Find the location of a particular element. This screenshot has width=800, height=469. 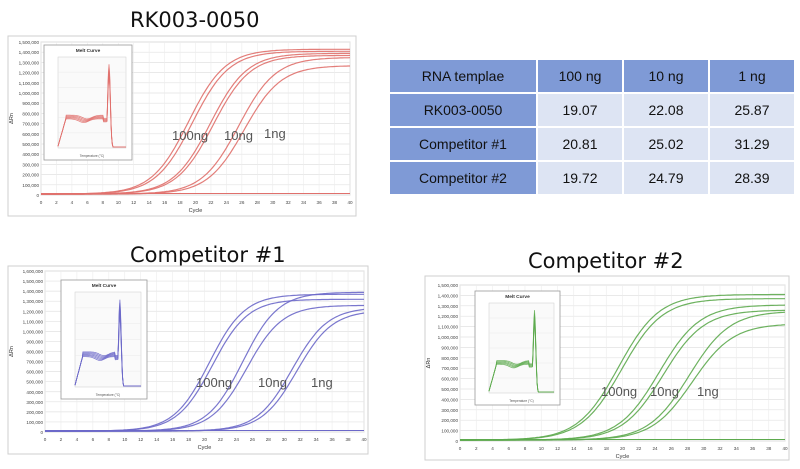

x-tick-label: 8 is located at coordinates (109, 439).